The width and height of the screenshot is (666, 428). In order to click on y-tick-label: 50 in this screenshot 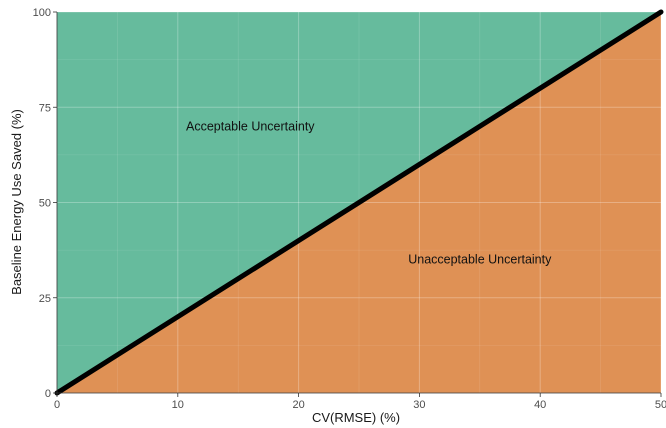, I will do `click(45, 204)`.